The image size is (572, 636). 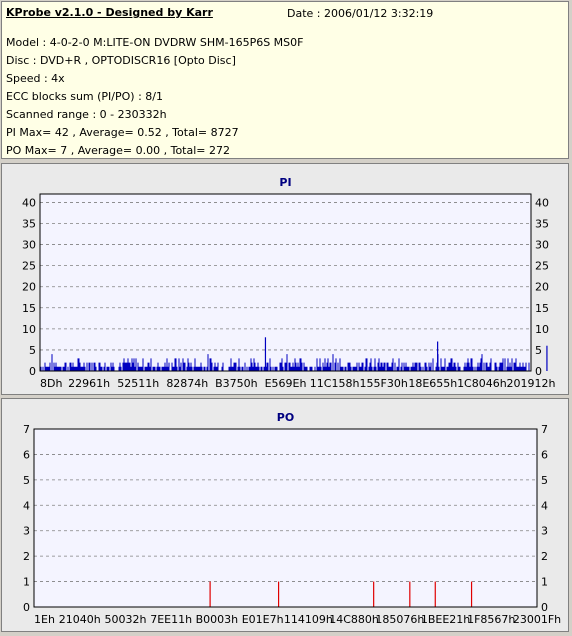 What do you see at coordinates (544, 582) in the screenshot?
I see `y-tick-label-right: 1` at bounding box center [544, 582].